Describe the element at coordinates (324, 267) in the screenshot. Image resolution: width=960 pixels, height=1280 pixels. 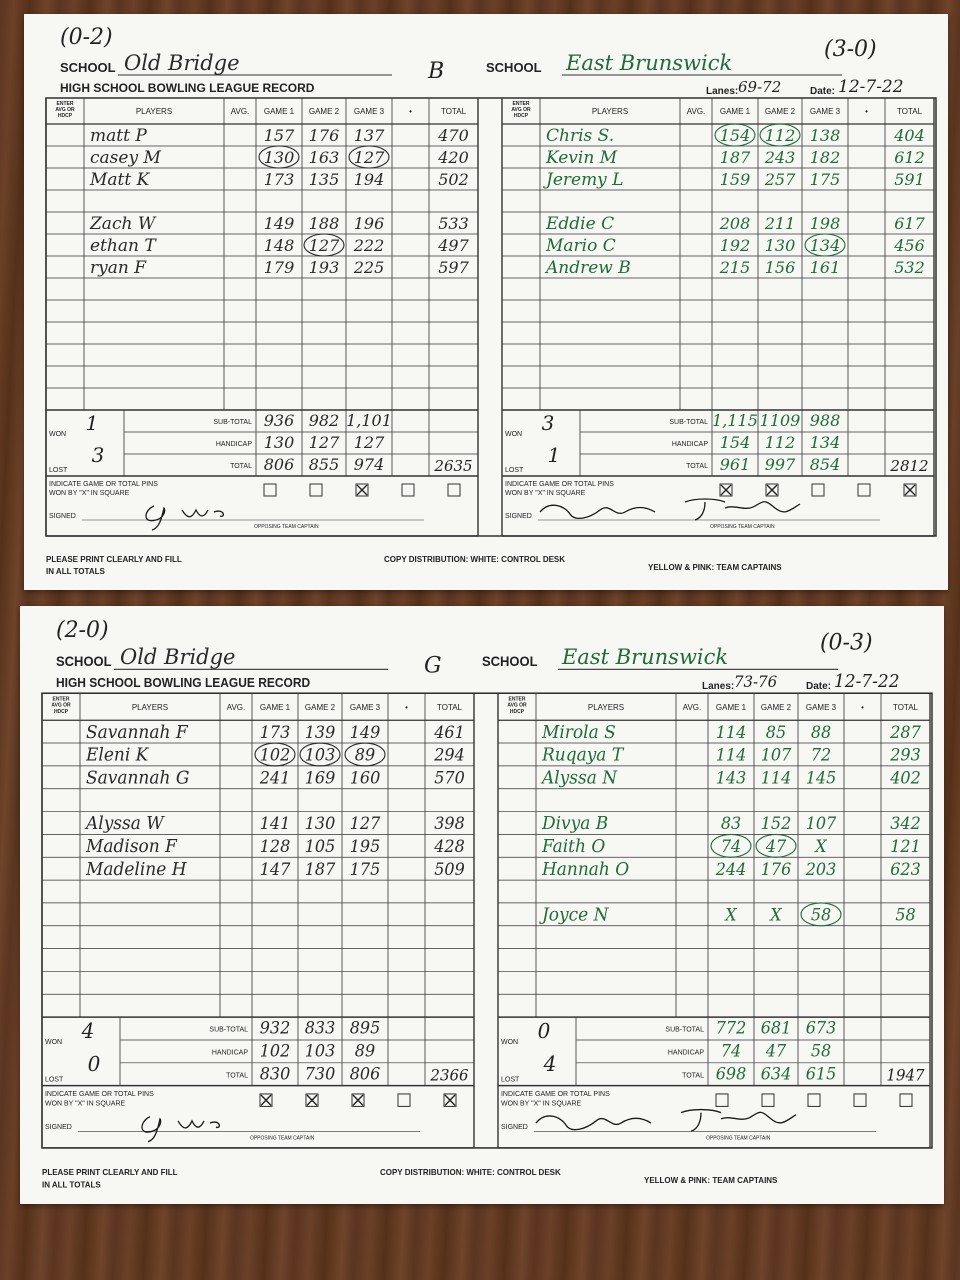
I see `game-score: 193` at that location.